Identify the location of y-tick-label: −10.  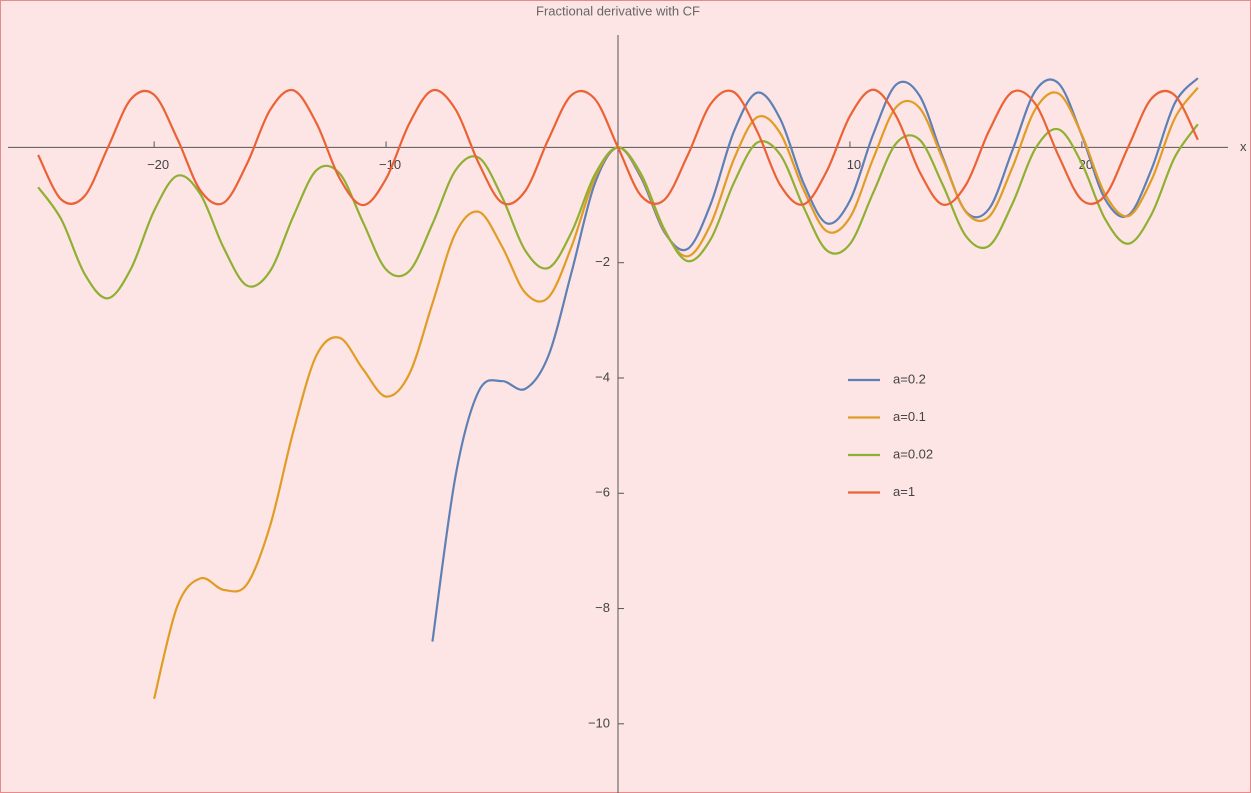
(599, 722).